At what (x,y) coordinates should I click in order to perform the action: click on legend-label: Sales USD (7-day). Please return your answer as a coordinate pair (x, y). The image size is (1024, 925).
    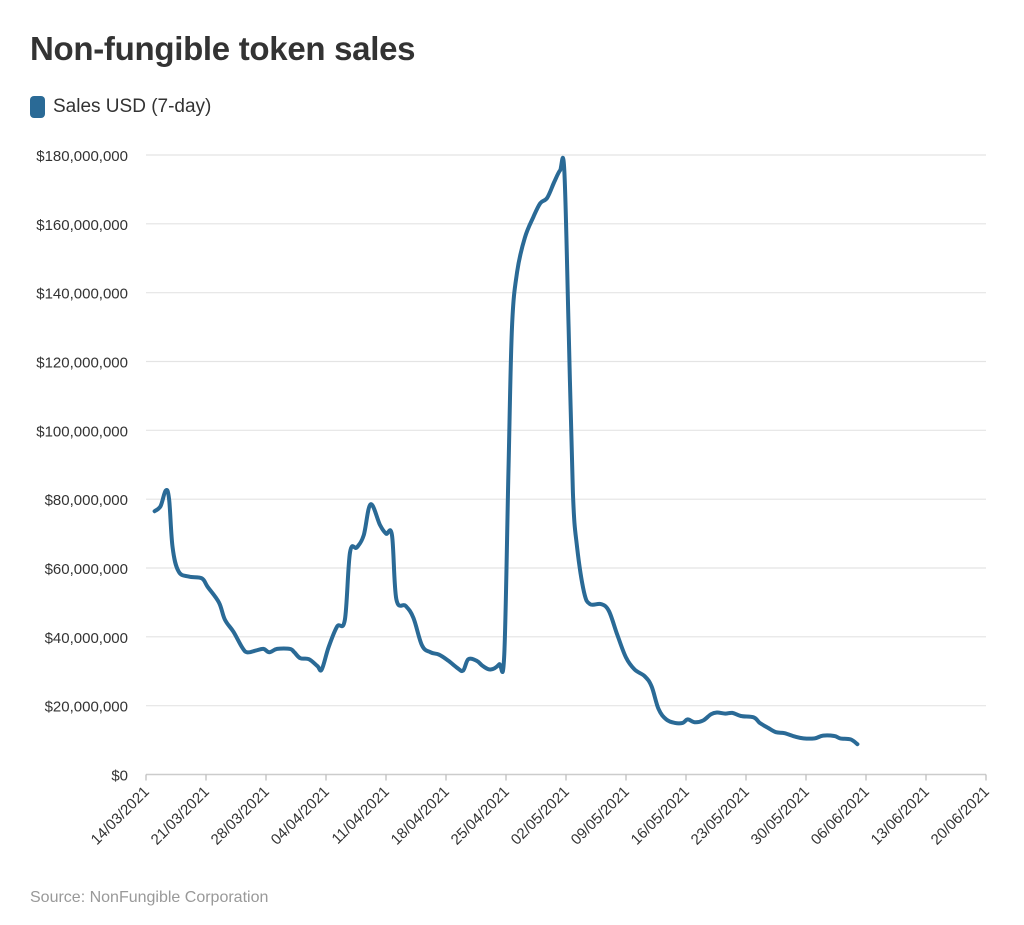
    Looking at the image, I should click on (132, 106).